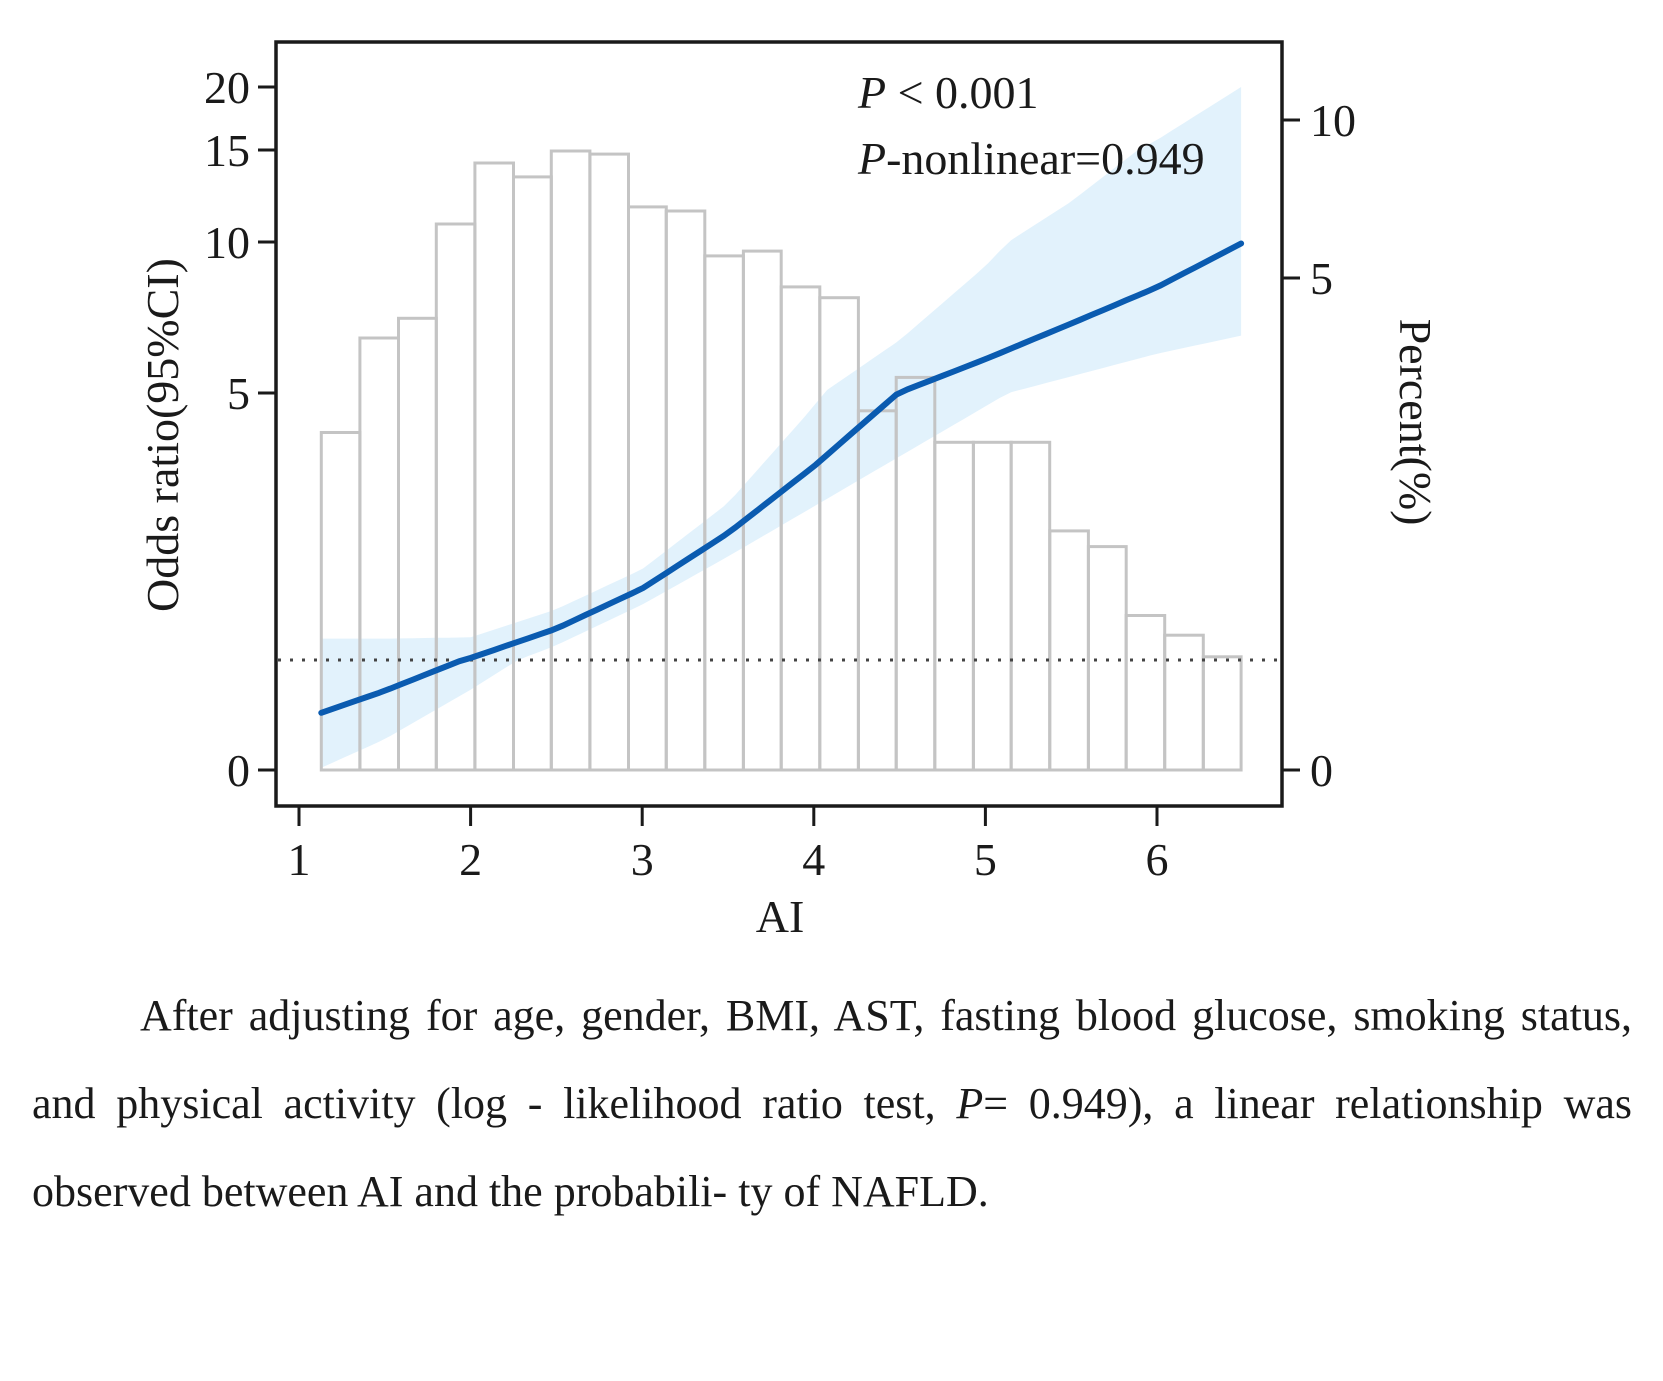 The height and width of the screenshot is (1381, 1663). I want to click on p-value-annotation: P < 0.001, so click(948, 92).